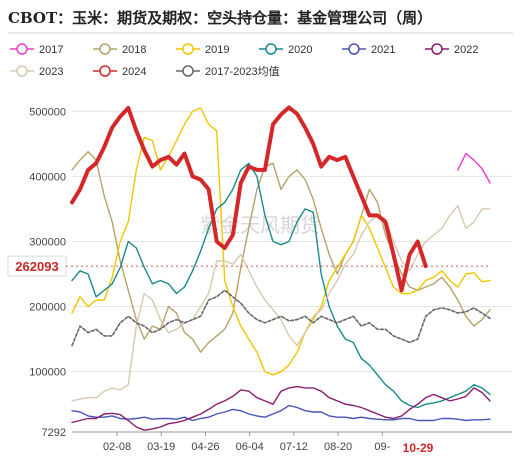  I want to click on legend-label: 2018, so click(134, 50).